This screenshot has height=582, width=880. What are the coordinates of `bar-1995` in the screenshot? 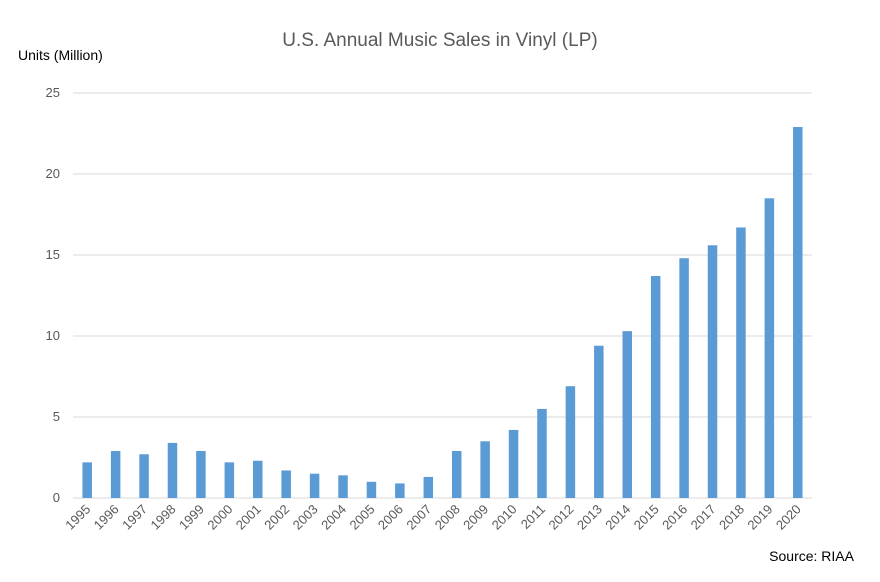 It's located at (87, 480).